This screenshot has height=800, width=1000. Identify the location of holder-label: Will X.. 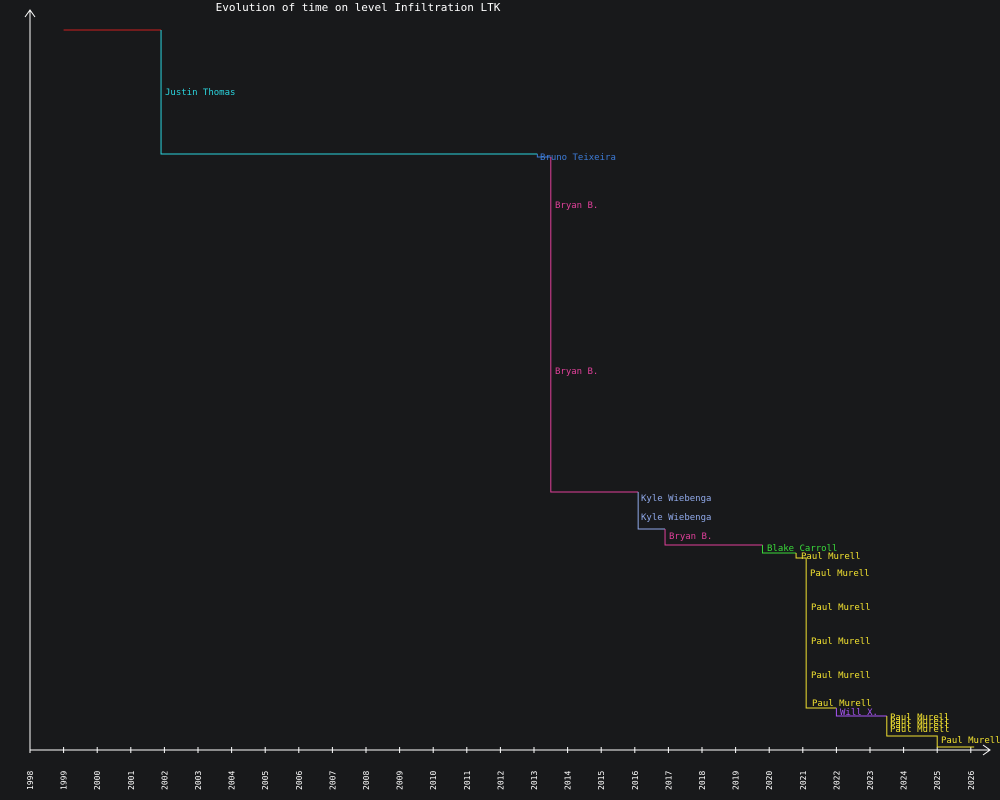
(859, 713).